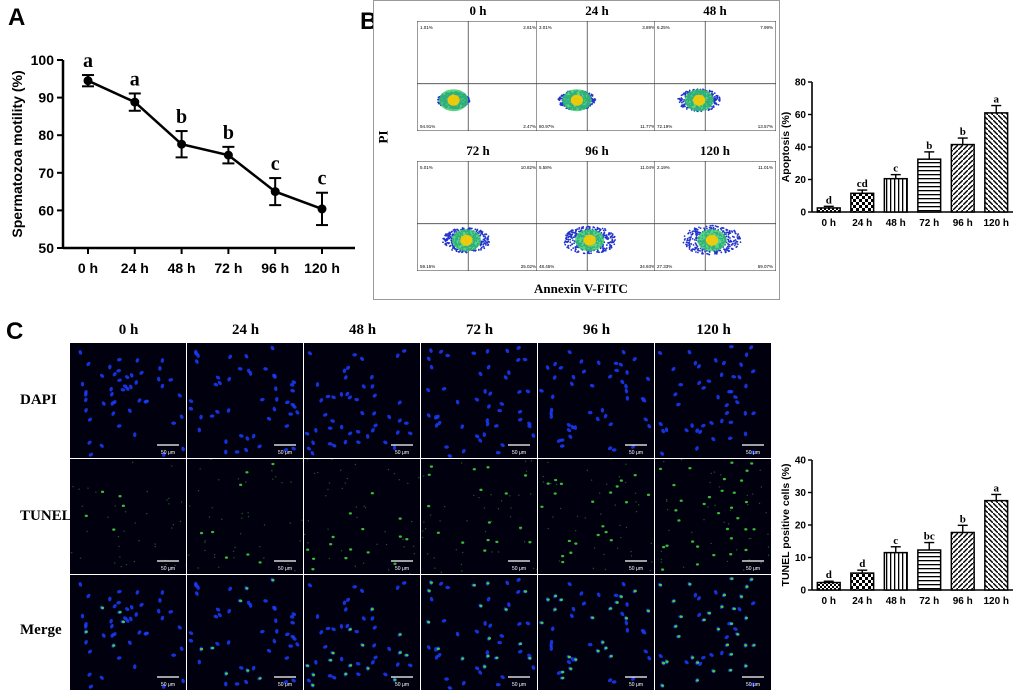  What do you see at coordinates (828, 210) in the screenshot?
I see `bar` at bounding box center [828, 210].